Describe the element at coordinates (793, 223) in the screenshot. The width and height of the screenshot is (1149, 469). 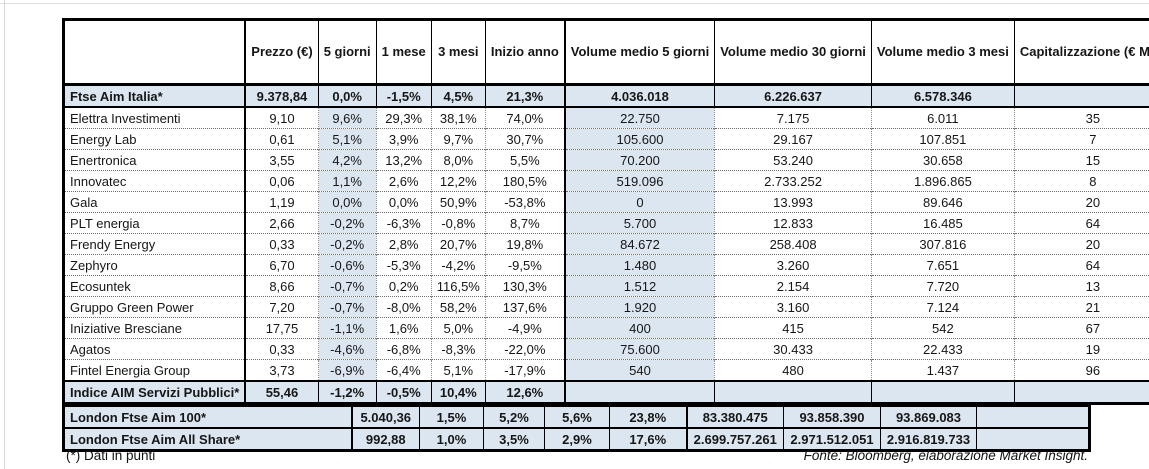
I see `data-cell: 12.833` at that location.